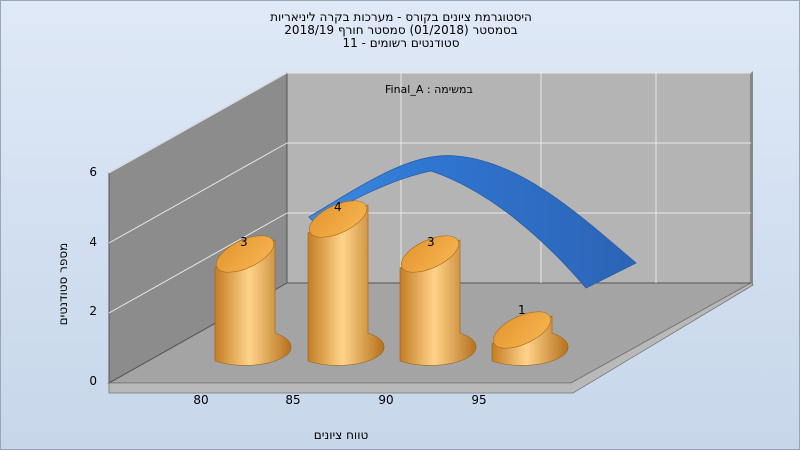  What do you see at coordinates (201, 400) in the screenshot?
I see `x-tick-label: 80` at bounding box center [201, 400].